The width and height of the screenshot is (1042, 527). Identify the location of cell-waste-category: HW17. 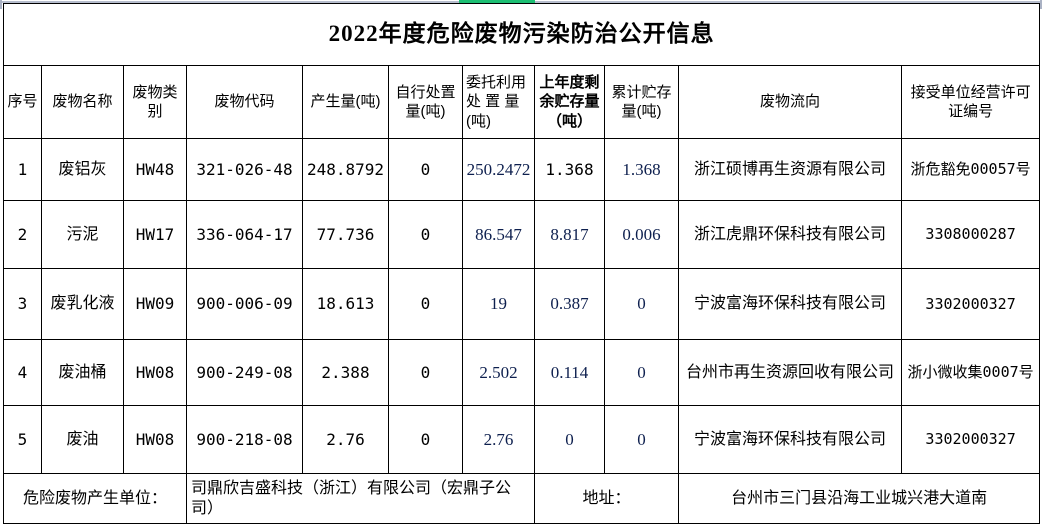
(155, 234).